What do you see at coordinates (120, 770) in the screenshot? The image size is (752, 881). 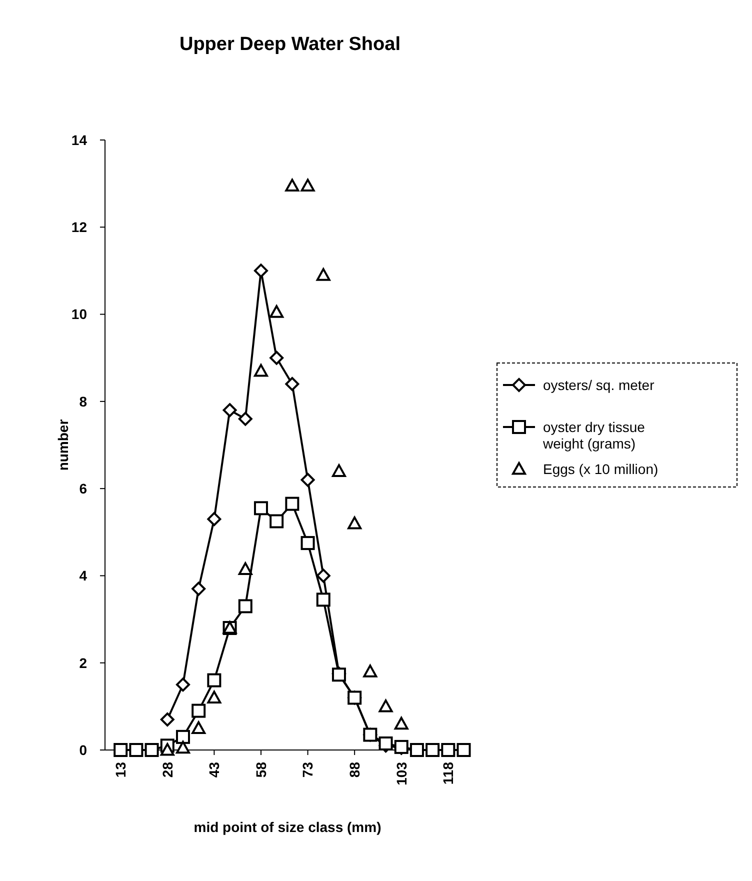 I see `x-tick-label: 13` at bounding box center [120, 770].